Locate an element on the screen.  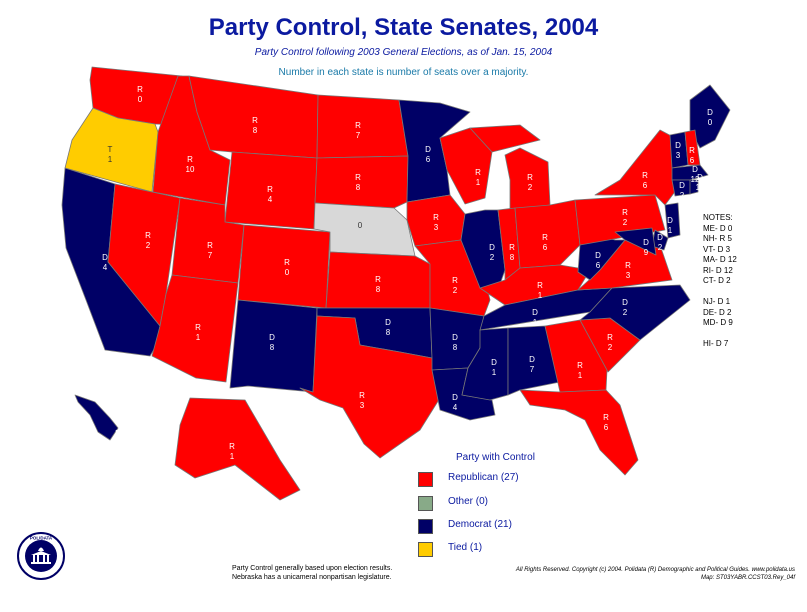
state-nc is located at coordinates (635, 312).